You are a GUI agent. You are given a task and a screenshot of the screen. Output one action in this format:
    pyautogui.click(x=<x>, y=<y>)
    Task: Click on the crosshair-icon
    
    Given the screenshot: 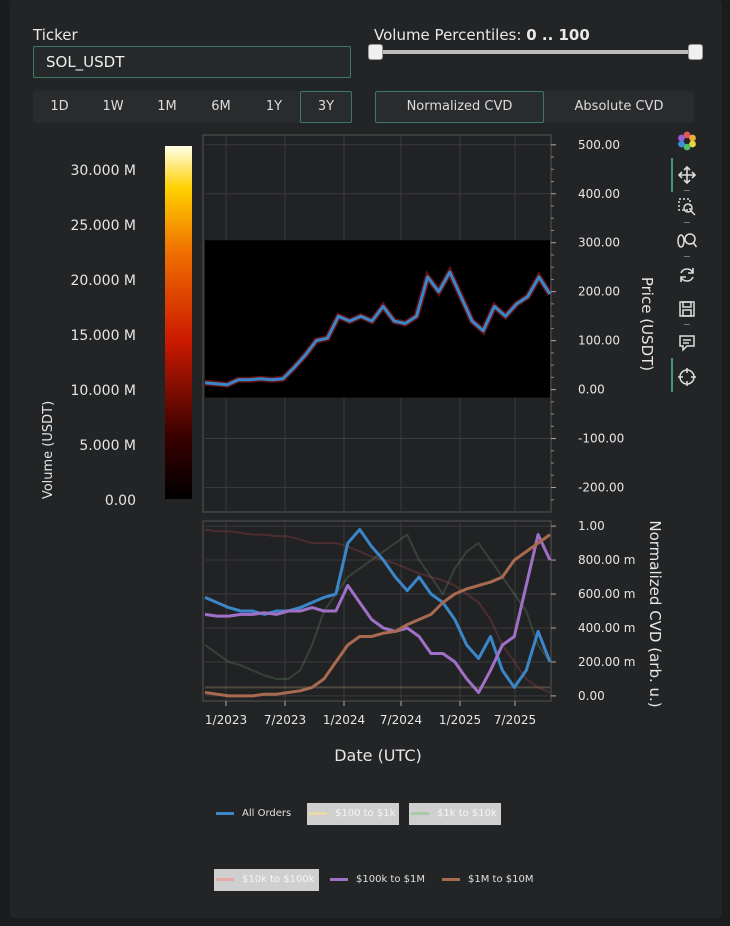 What is the action you would take?
    pyautogui.click(x=687, y=377)
    